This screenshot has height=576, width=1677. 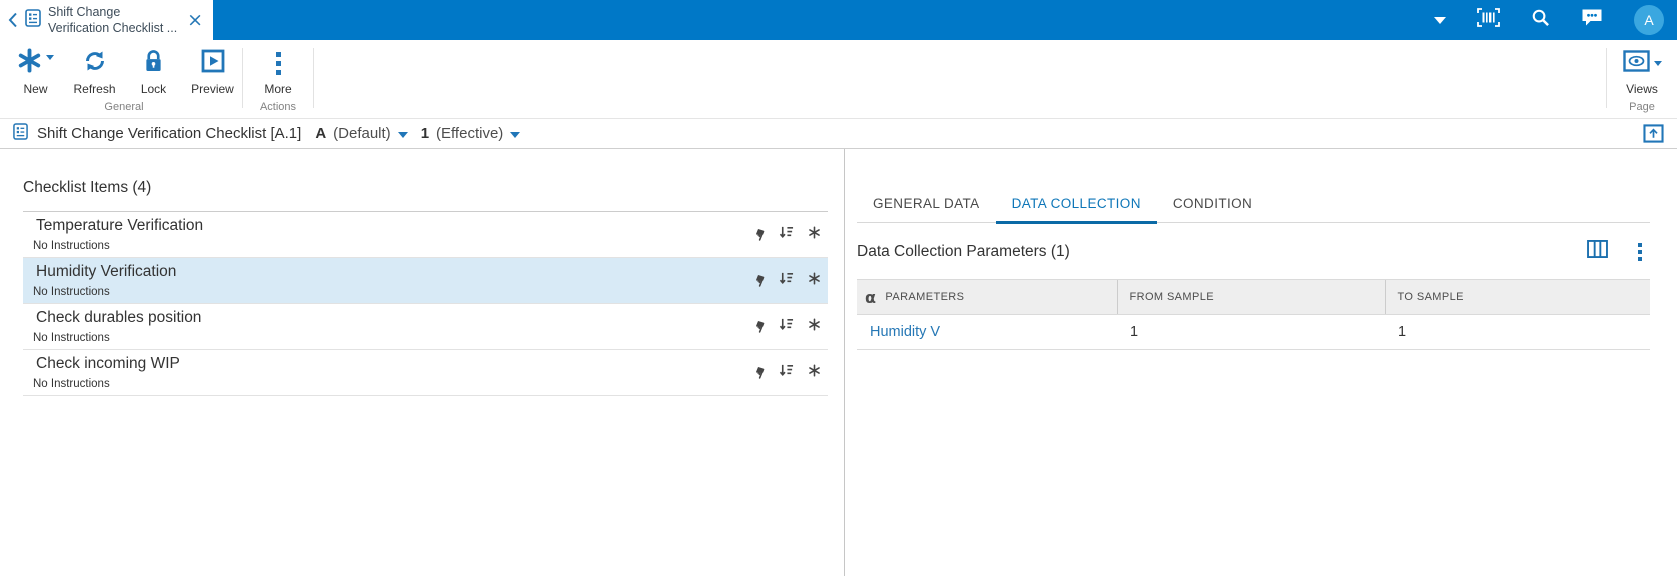 What do you see at coordinates (871, 297) in the screenshot?
I see `alpha-type-icon: α` at bounding box center [871, 297].